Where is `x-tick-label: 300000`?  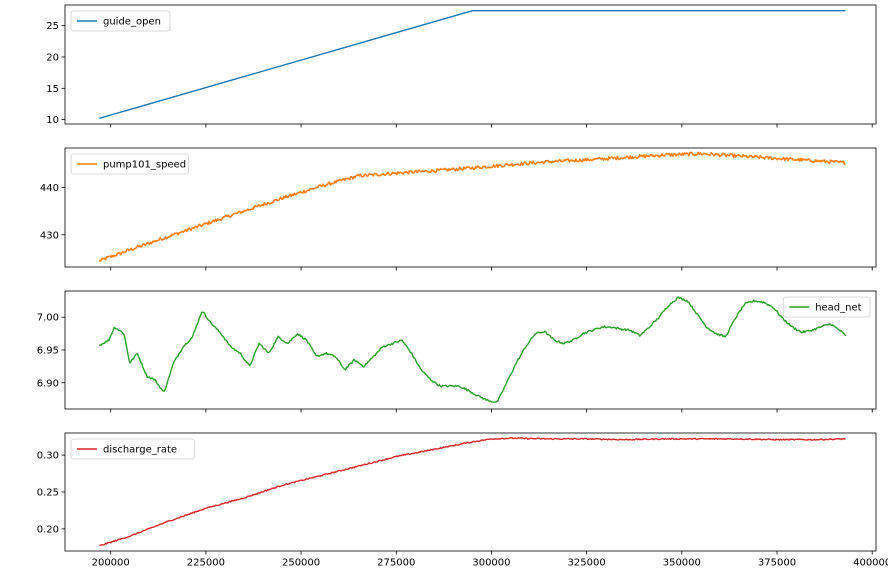
x-tick-label: 300000 is located at coordinates (491, 563).